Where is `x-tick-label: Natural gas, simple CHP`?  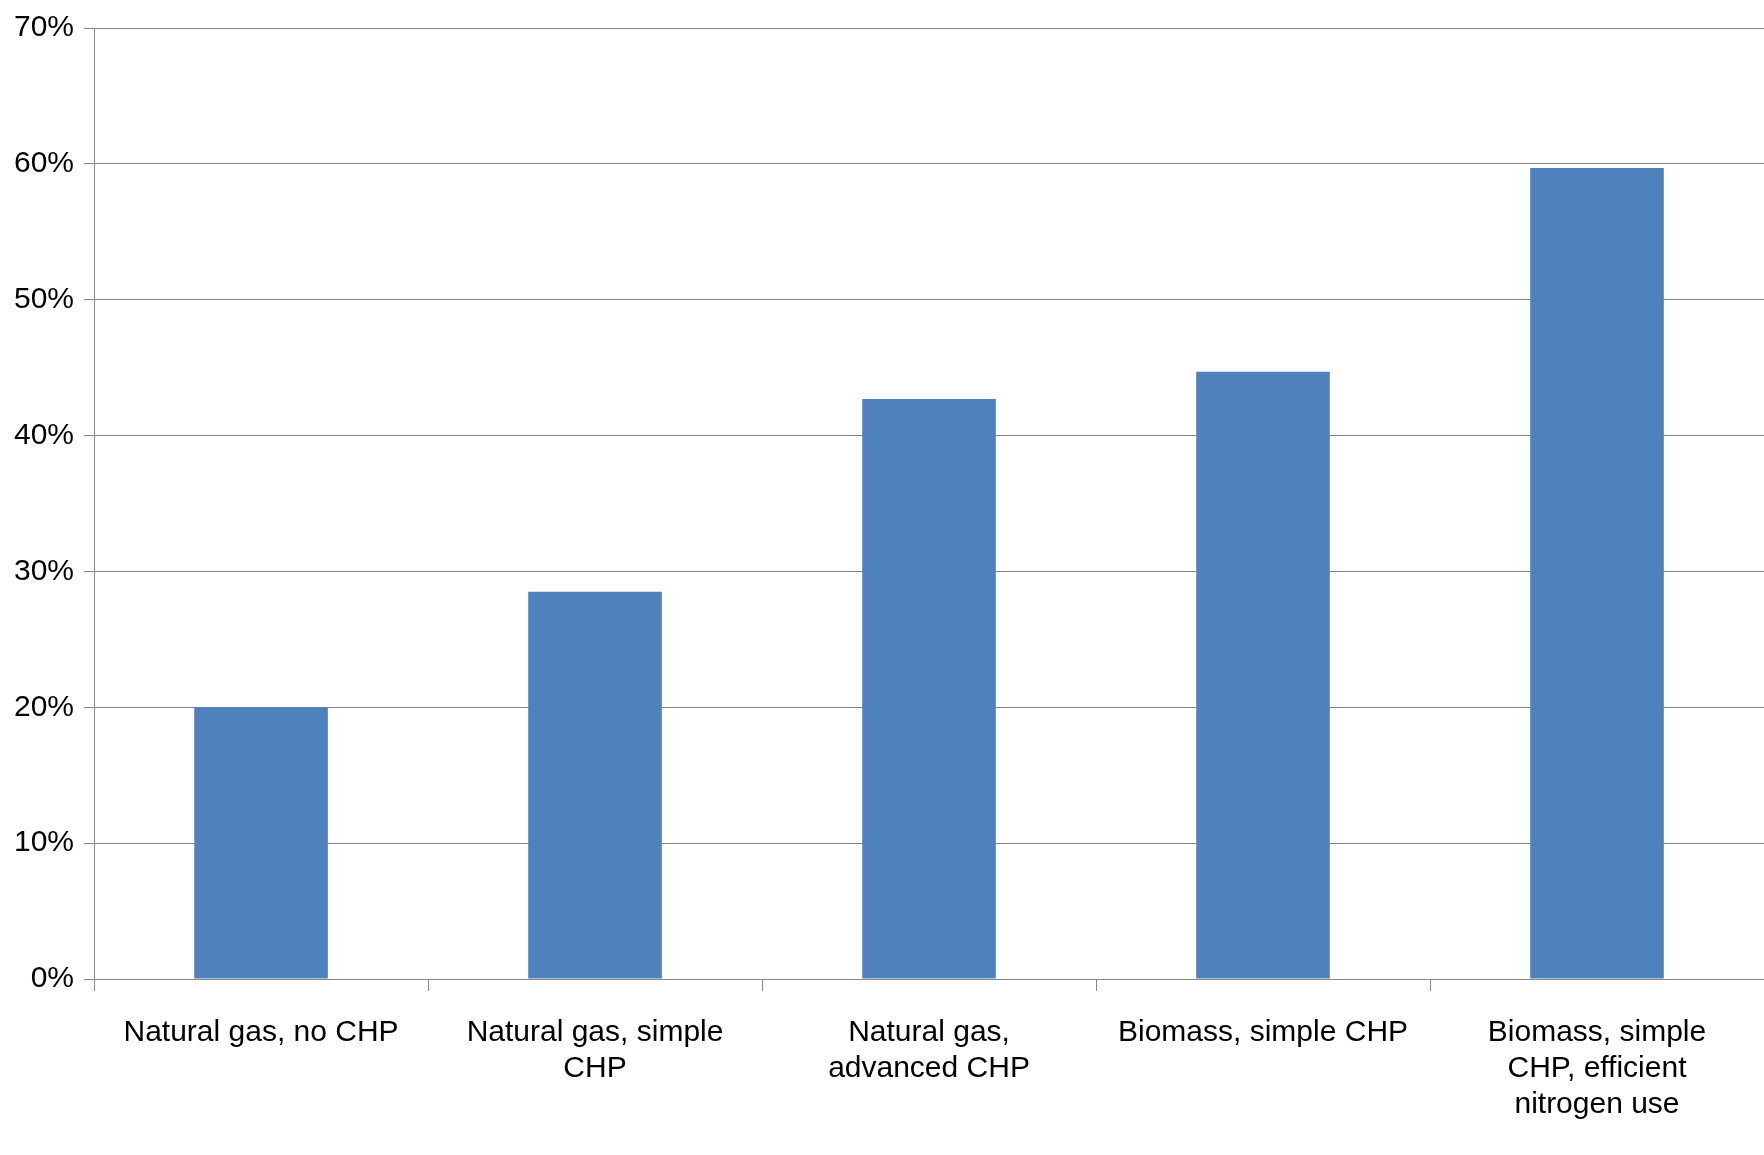
x-tick-label: Natural gas, simple CHP is located at coordinates (595, 1049).